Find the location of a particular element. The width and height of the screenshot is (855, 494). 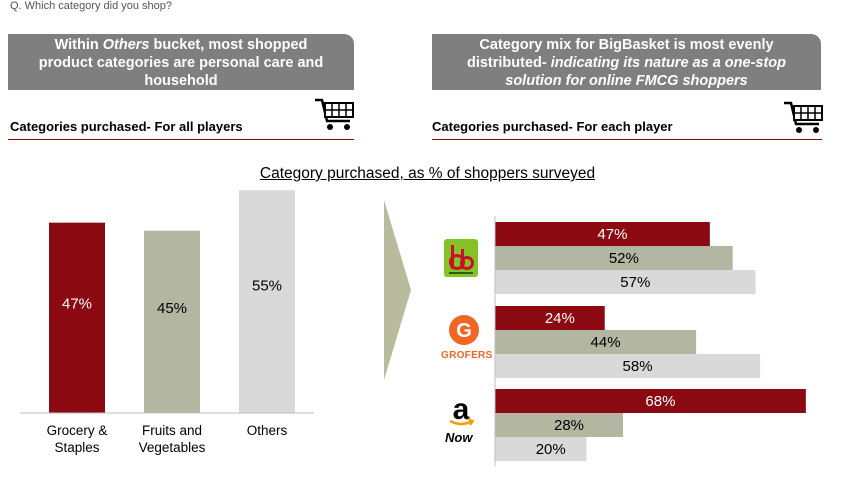

bar-value-label: 55% is located at coordinates (267, 285).